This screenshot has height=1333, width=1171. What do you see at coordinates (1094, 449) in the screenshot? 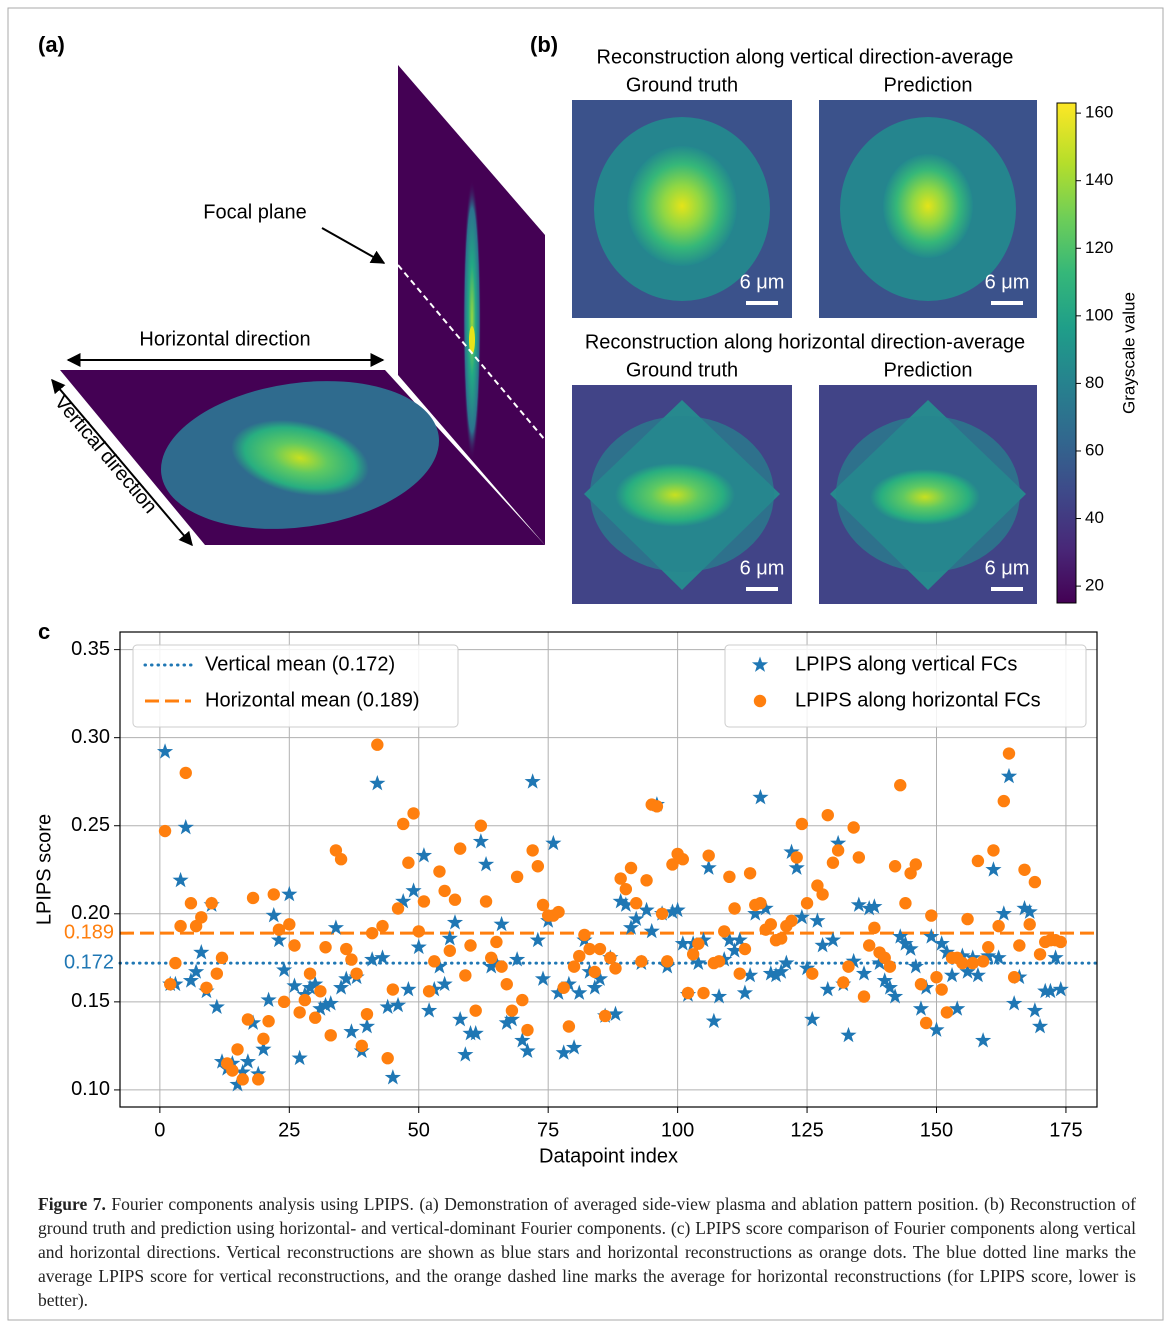
I see `colorbar-tick-label: 60` at bounding box center [1094, 449].